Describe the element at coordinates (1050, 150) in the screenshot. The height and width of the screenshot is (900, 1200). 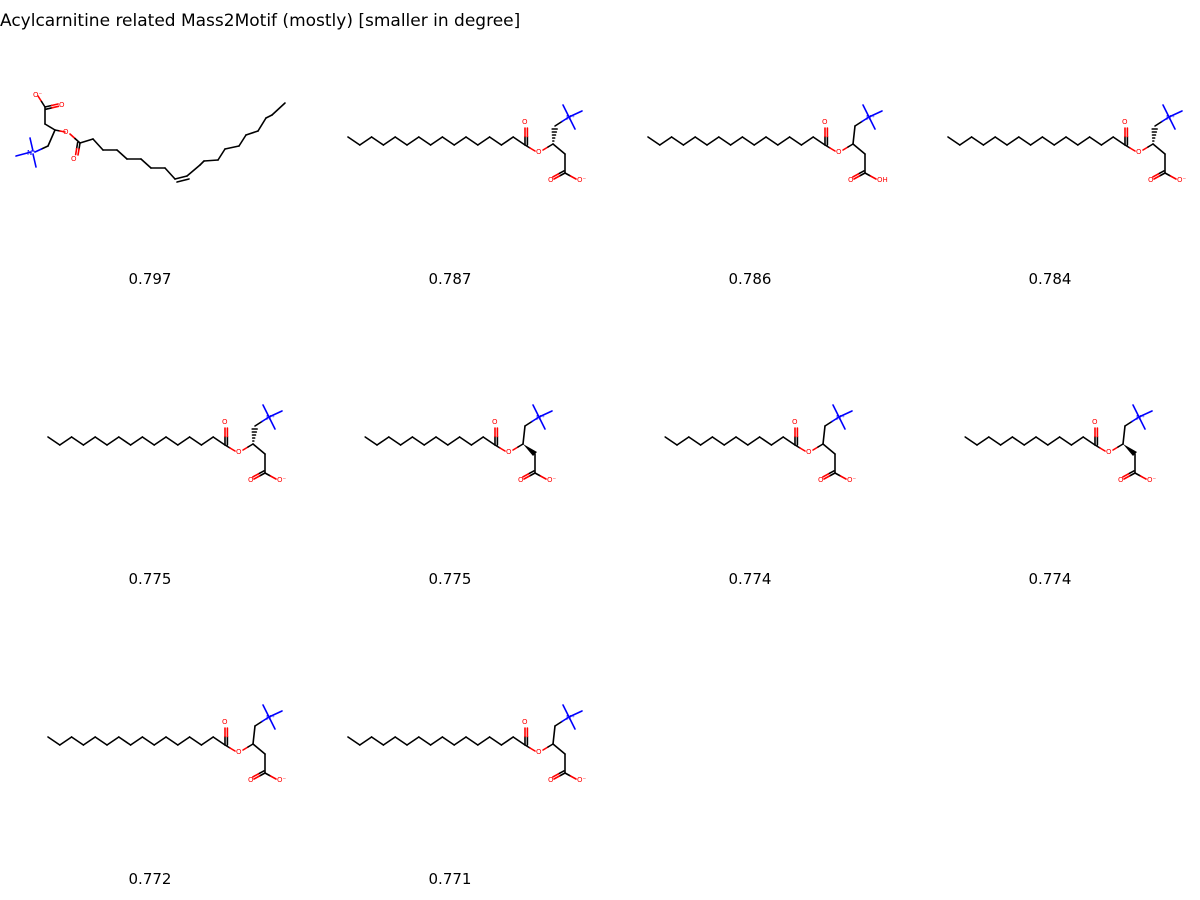
I see `molecule-cell: O O N⁺ O O⁻ 0.784` at that location.